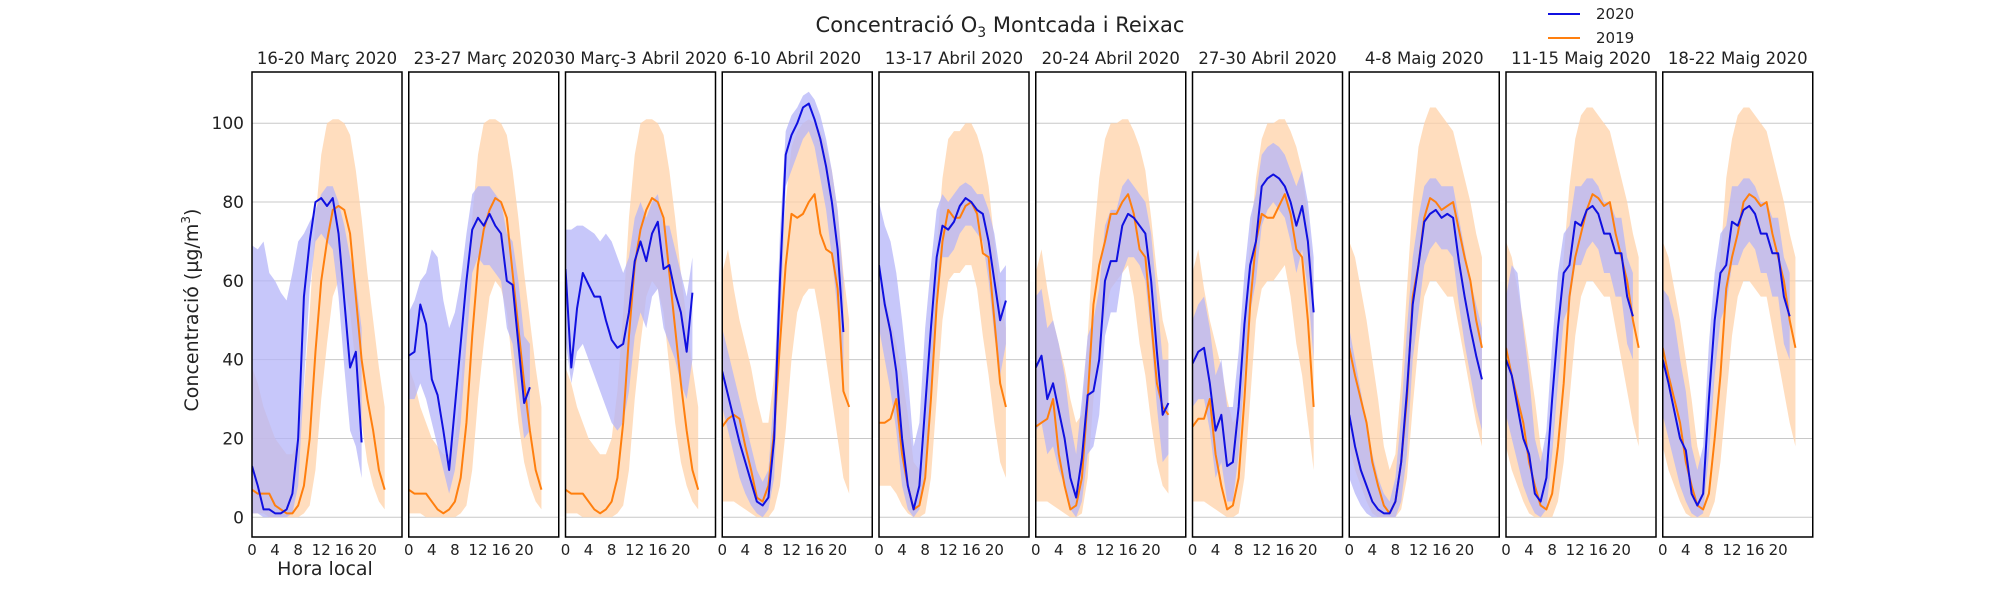  What do you see at coordinates (1615, 14) in the screenshot?
I see `legend-label: 2020` at bounding box center [1615, 14].